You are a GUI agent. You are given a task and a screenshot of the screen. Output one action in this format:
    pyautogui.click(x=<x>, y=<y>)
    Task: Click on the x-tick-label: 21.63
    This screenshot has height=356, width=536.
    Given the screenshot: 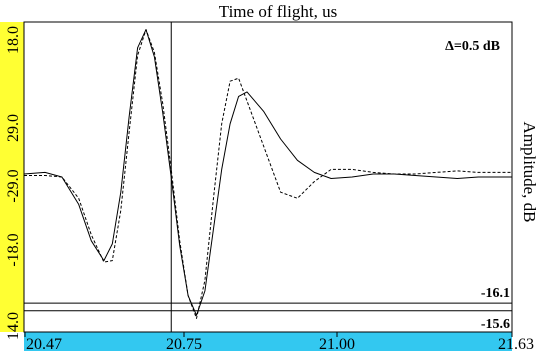 What is the action you would take?
    pyautogui.click(x=516, y=343)
    